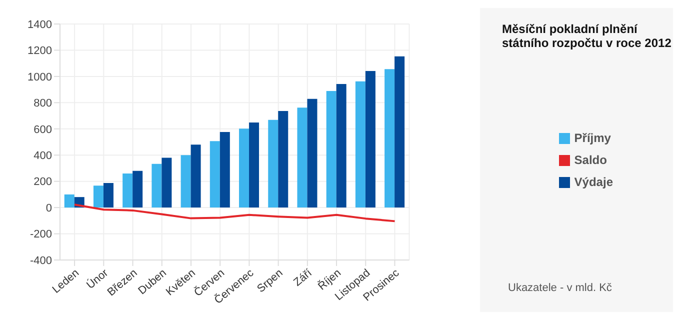  Describe the element at coordinates (560, 288) in the screenshot. I see `text: Ukazatele - v mld. Kč` at that location.